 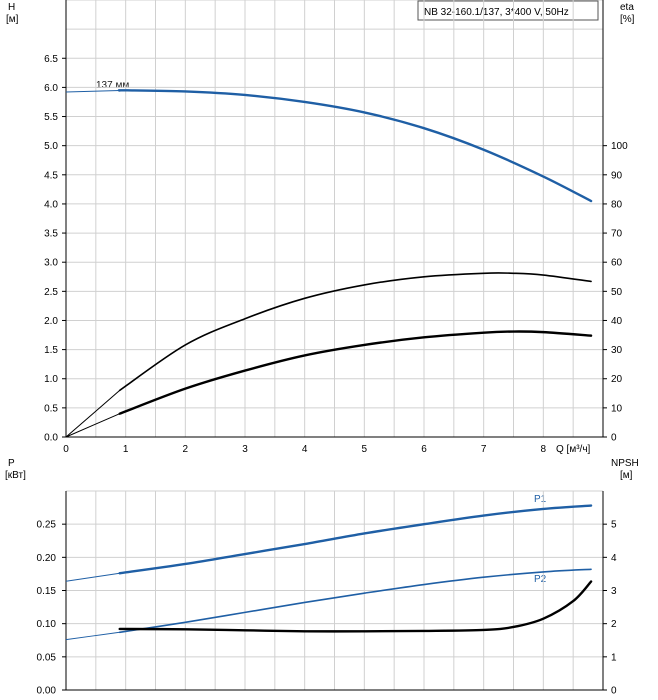 I want to click on bottom-right-tick-label: 1, so click(x=614, y=657).